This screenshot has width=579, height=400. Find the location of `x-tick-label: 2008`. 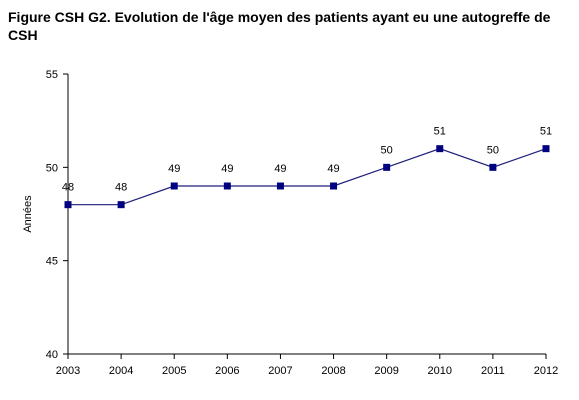

x-tick-label: 2008 is located at coordinates (333, 371).